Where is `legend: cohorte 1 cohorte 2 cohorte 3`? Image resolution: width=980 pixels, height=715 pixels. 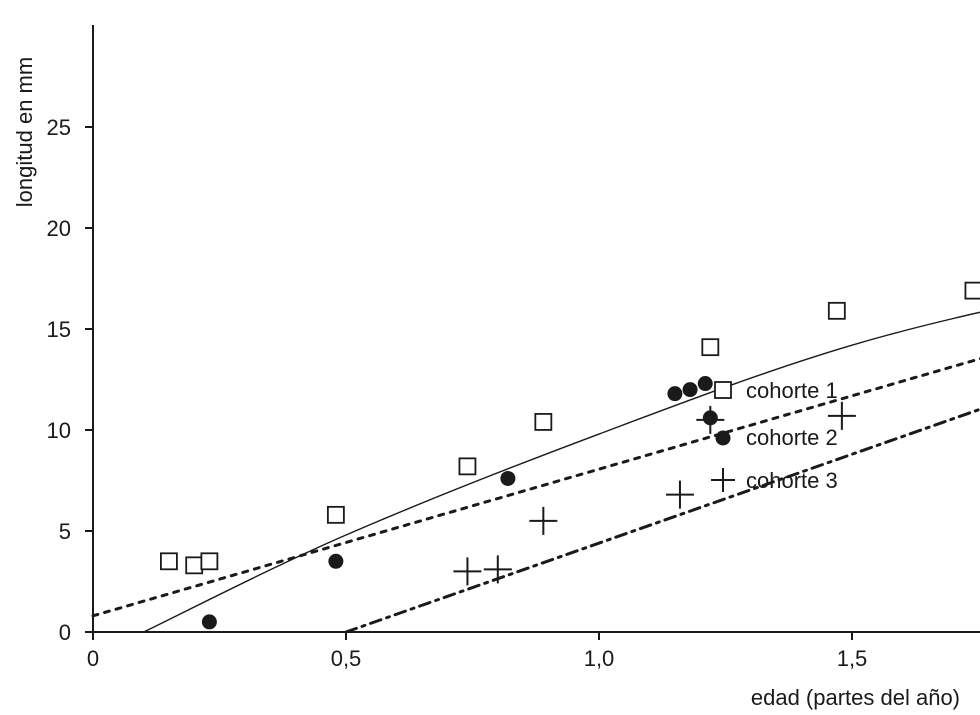
legend: cohorte 1 cohorte 2 cohorte 3 is located at coordinates (774, 435).